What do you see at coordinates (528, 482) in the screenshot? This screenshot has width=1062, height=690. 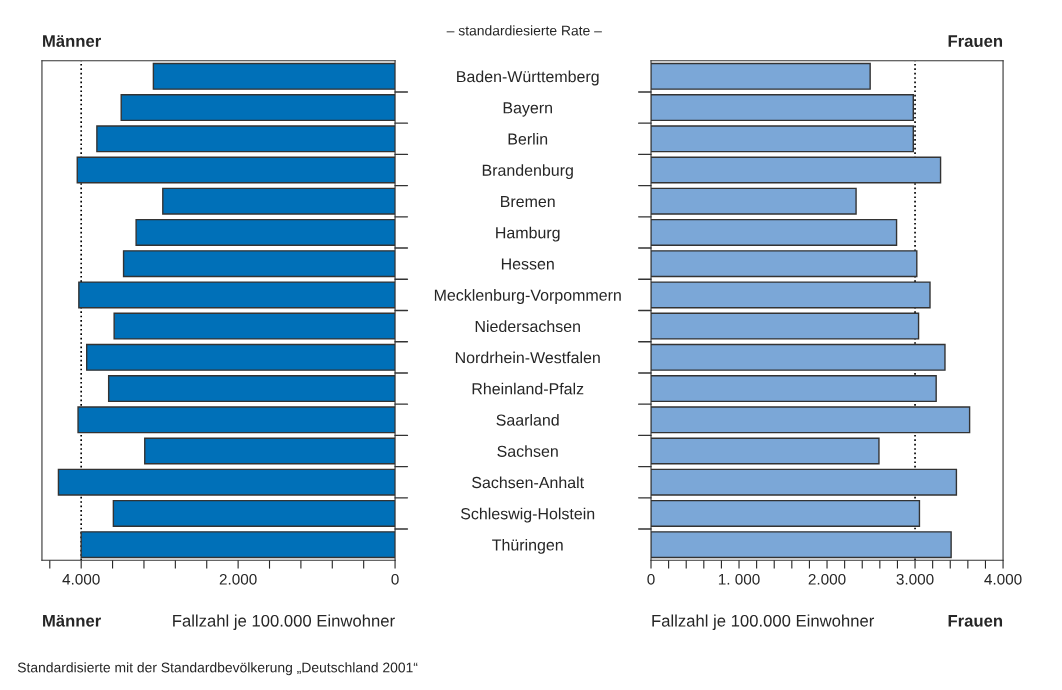 I see `y-tick-label: Sachsen-Anhalt` at bounding box center [528, 482].